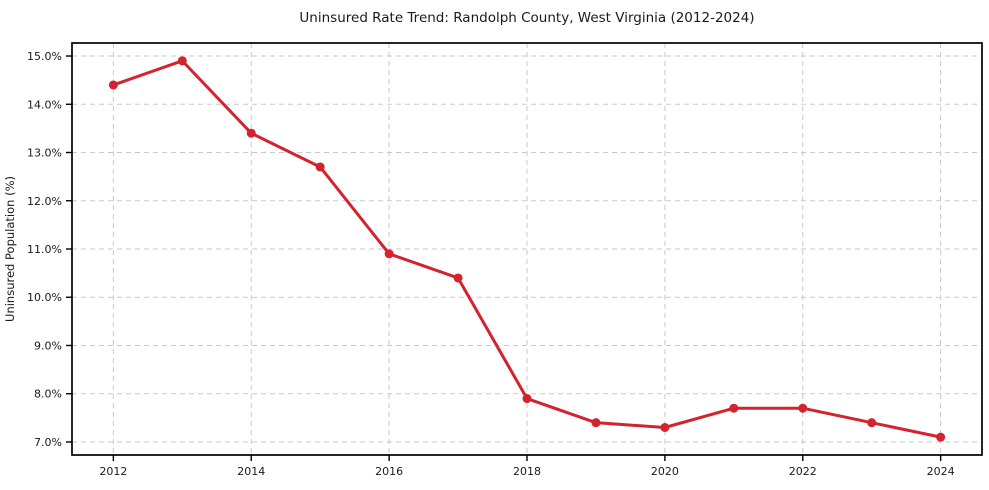  What do you see at coordinates (389, 471) in the screenshot?
I see `x-tick-label: 2016` at bounding box center [389, 471].